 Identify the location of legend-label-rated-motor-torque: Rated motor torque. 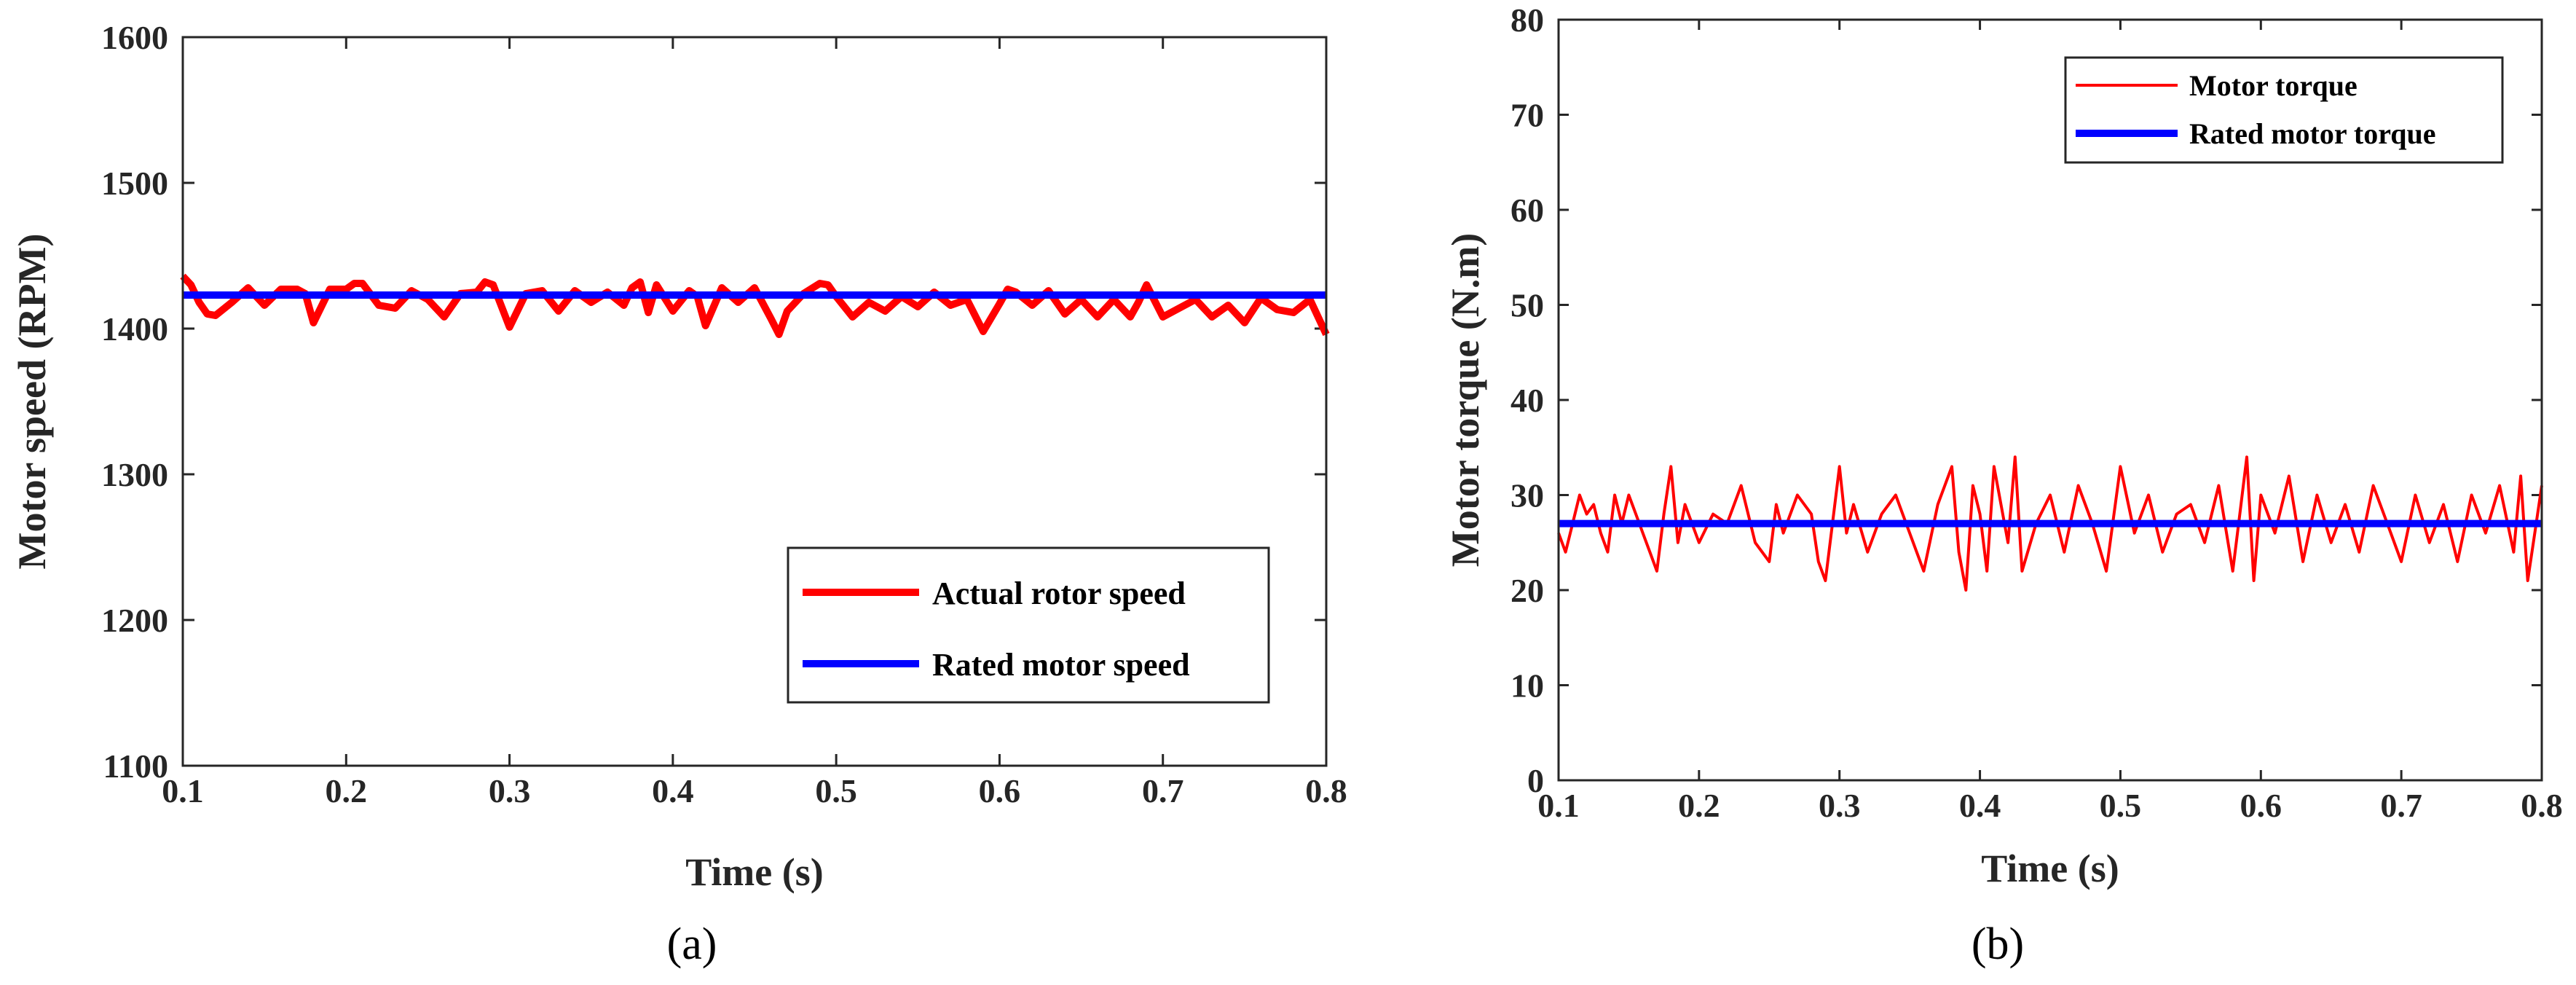
(2312, 133).